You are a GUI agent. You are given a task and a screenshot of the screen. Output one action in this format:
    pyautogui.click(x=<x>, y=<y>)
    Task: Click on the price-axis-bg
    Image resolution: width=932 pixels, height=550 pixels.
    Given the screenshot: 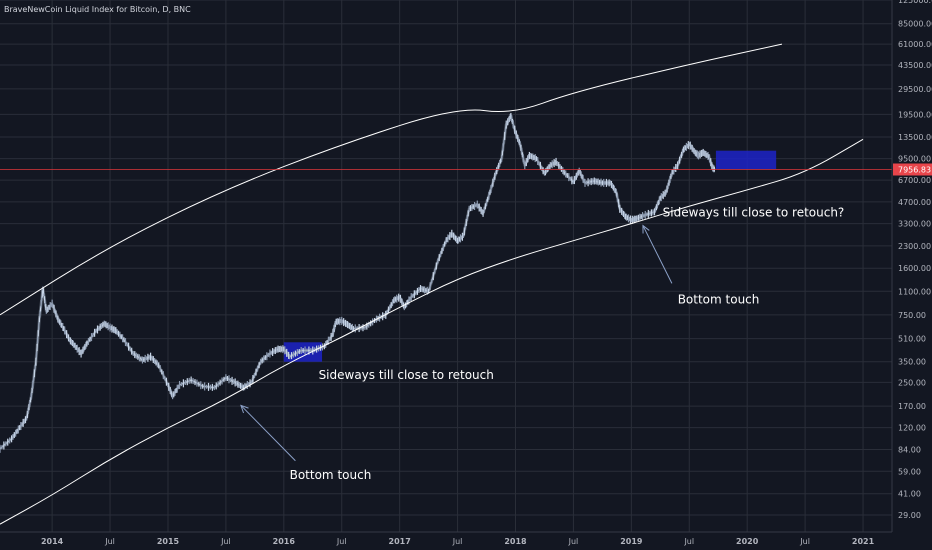 What is the action you would take?
    pyautogui.click(x=912, y=275)
    